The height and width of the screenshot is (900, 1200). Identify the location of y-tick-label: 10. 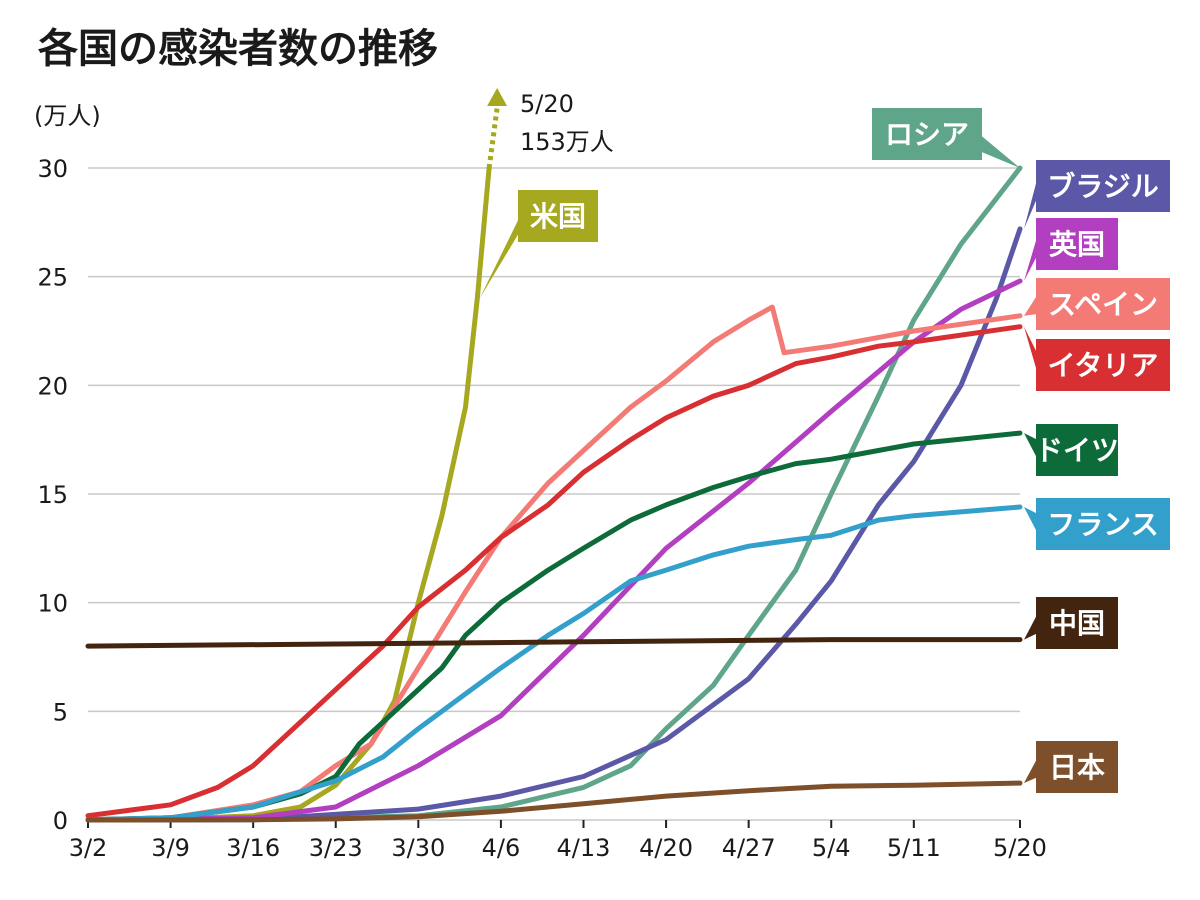
(52, 604).